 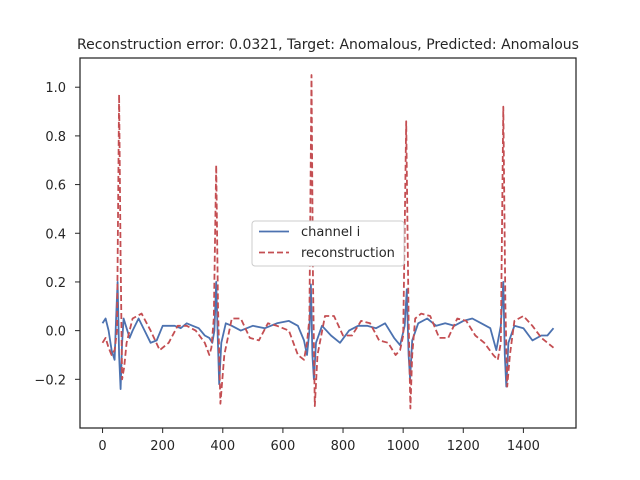 I want to click on y-tick-label: 1.0, so click(x=55, y=88).